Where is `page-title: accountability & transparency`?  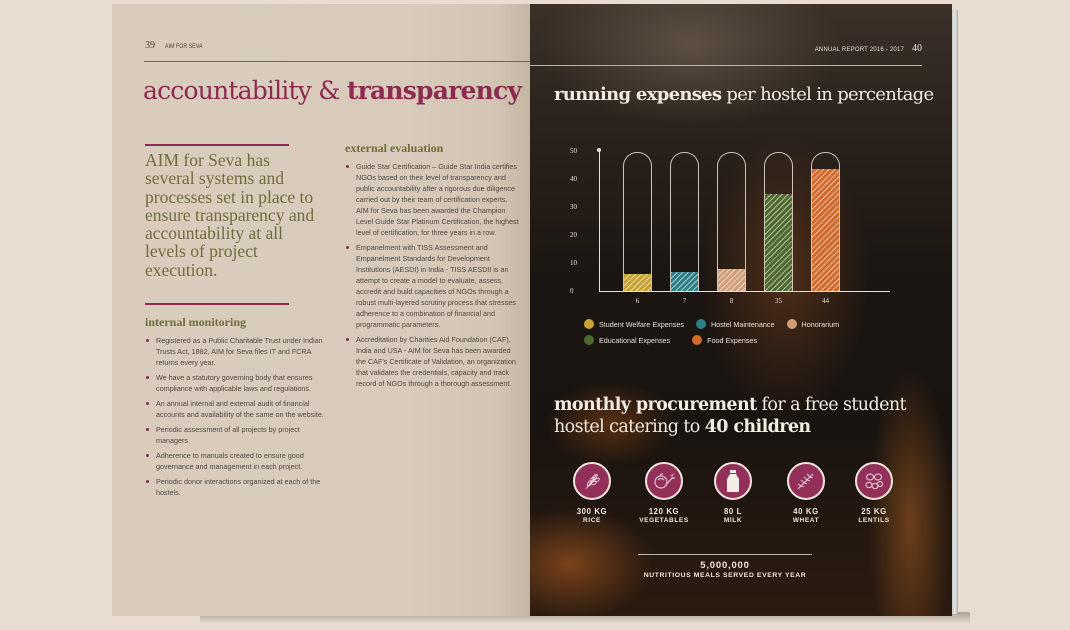 page-title: accountability & transparency is located at coordinates (332, 90).